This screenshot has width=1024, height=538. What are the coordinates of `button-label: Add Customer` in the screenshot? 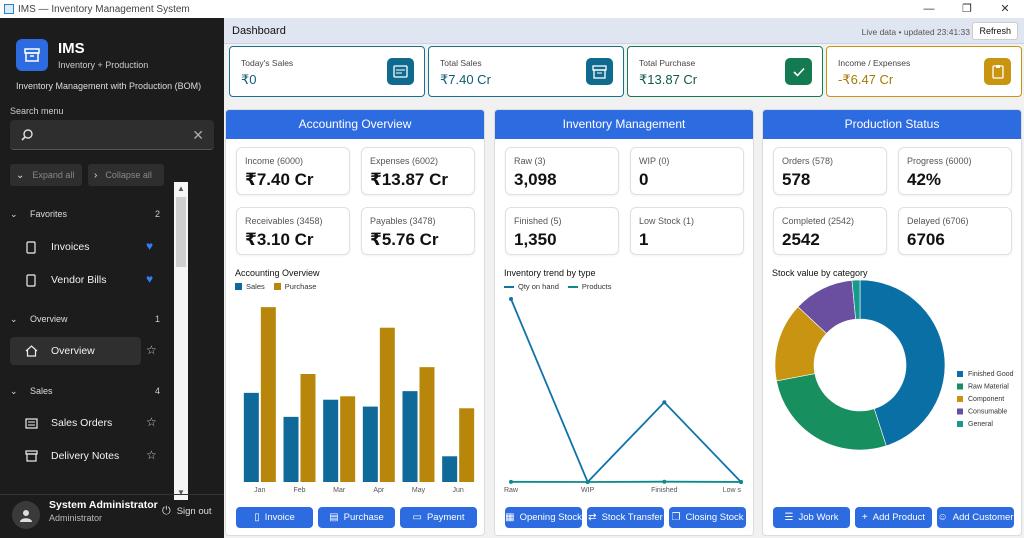 It's located at (983, 517).